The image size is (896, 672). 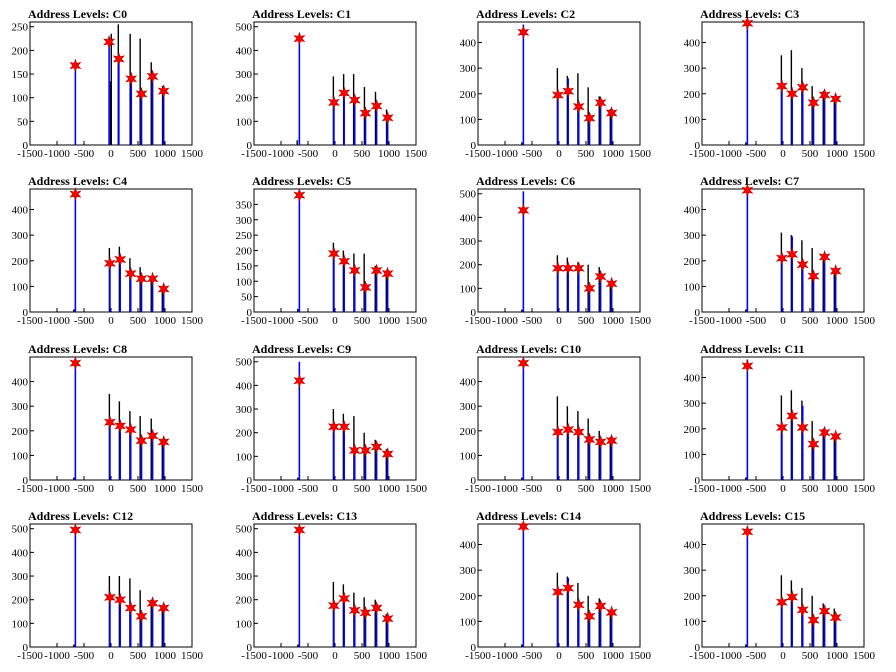 I want to click on y-tick-label: 350, so click(x=244, y=205).